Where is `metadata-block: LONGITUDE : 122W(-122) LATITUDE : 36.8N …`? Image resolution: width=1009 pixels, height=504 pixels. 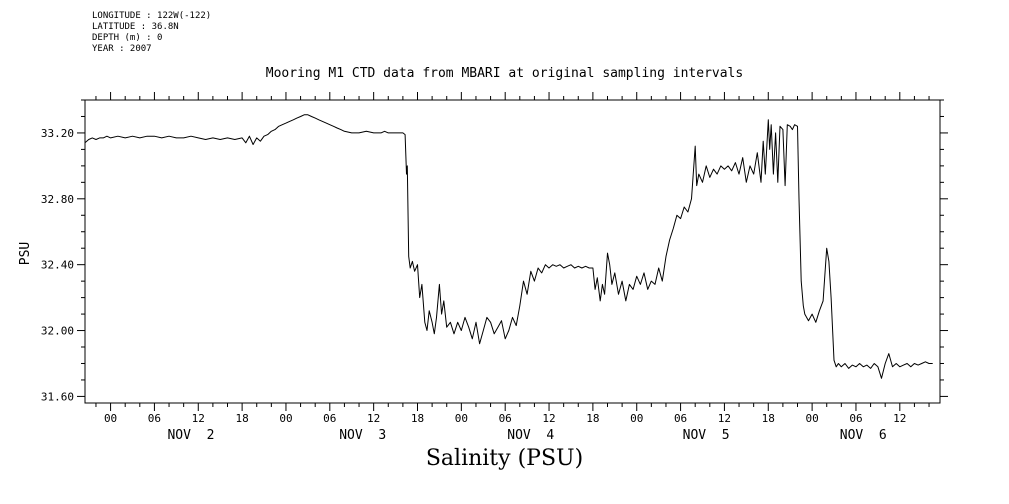 metadata-block: LONGITUDE : 122W(-122) LATITUDE : 36.8N … is located at coordinates (151, 33).